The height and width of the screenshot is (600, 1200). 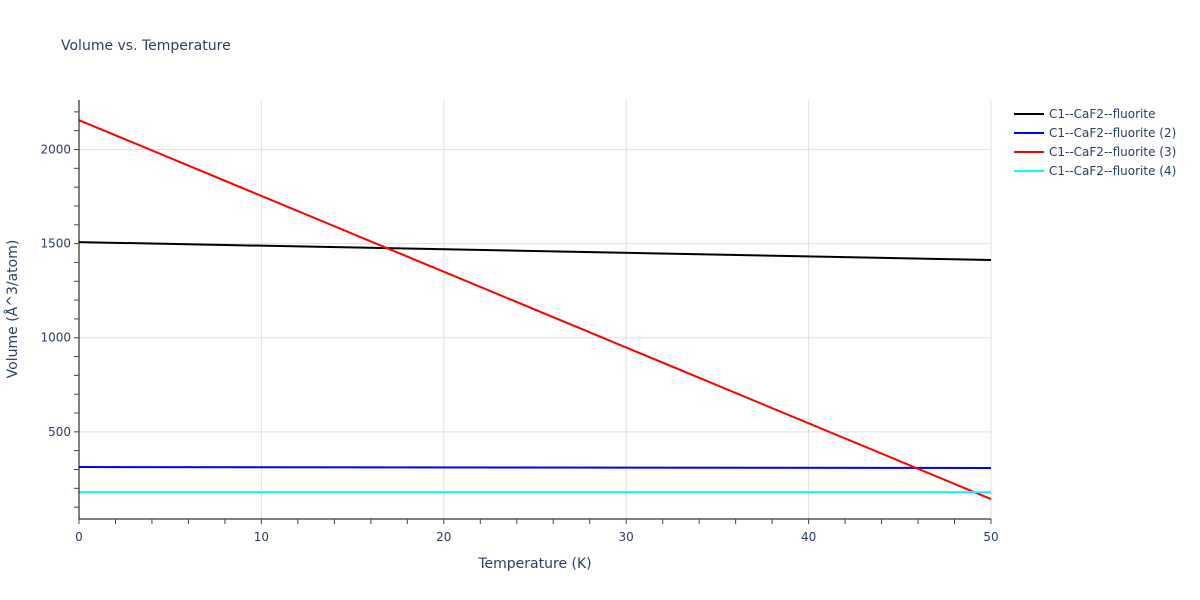 What do you see at coordinates (1112, 133) in the screenshot?
I see `legend-label: C1--CaF2--fluorite (2)` at bounding box center [1112, 133].